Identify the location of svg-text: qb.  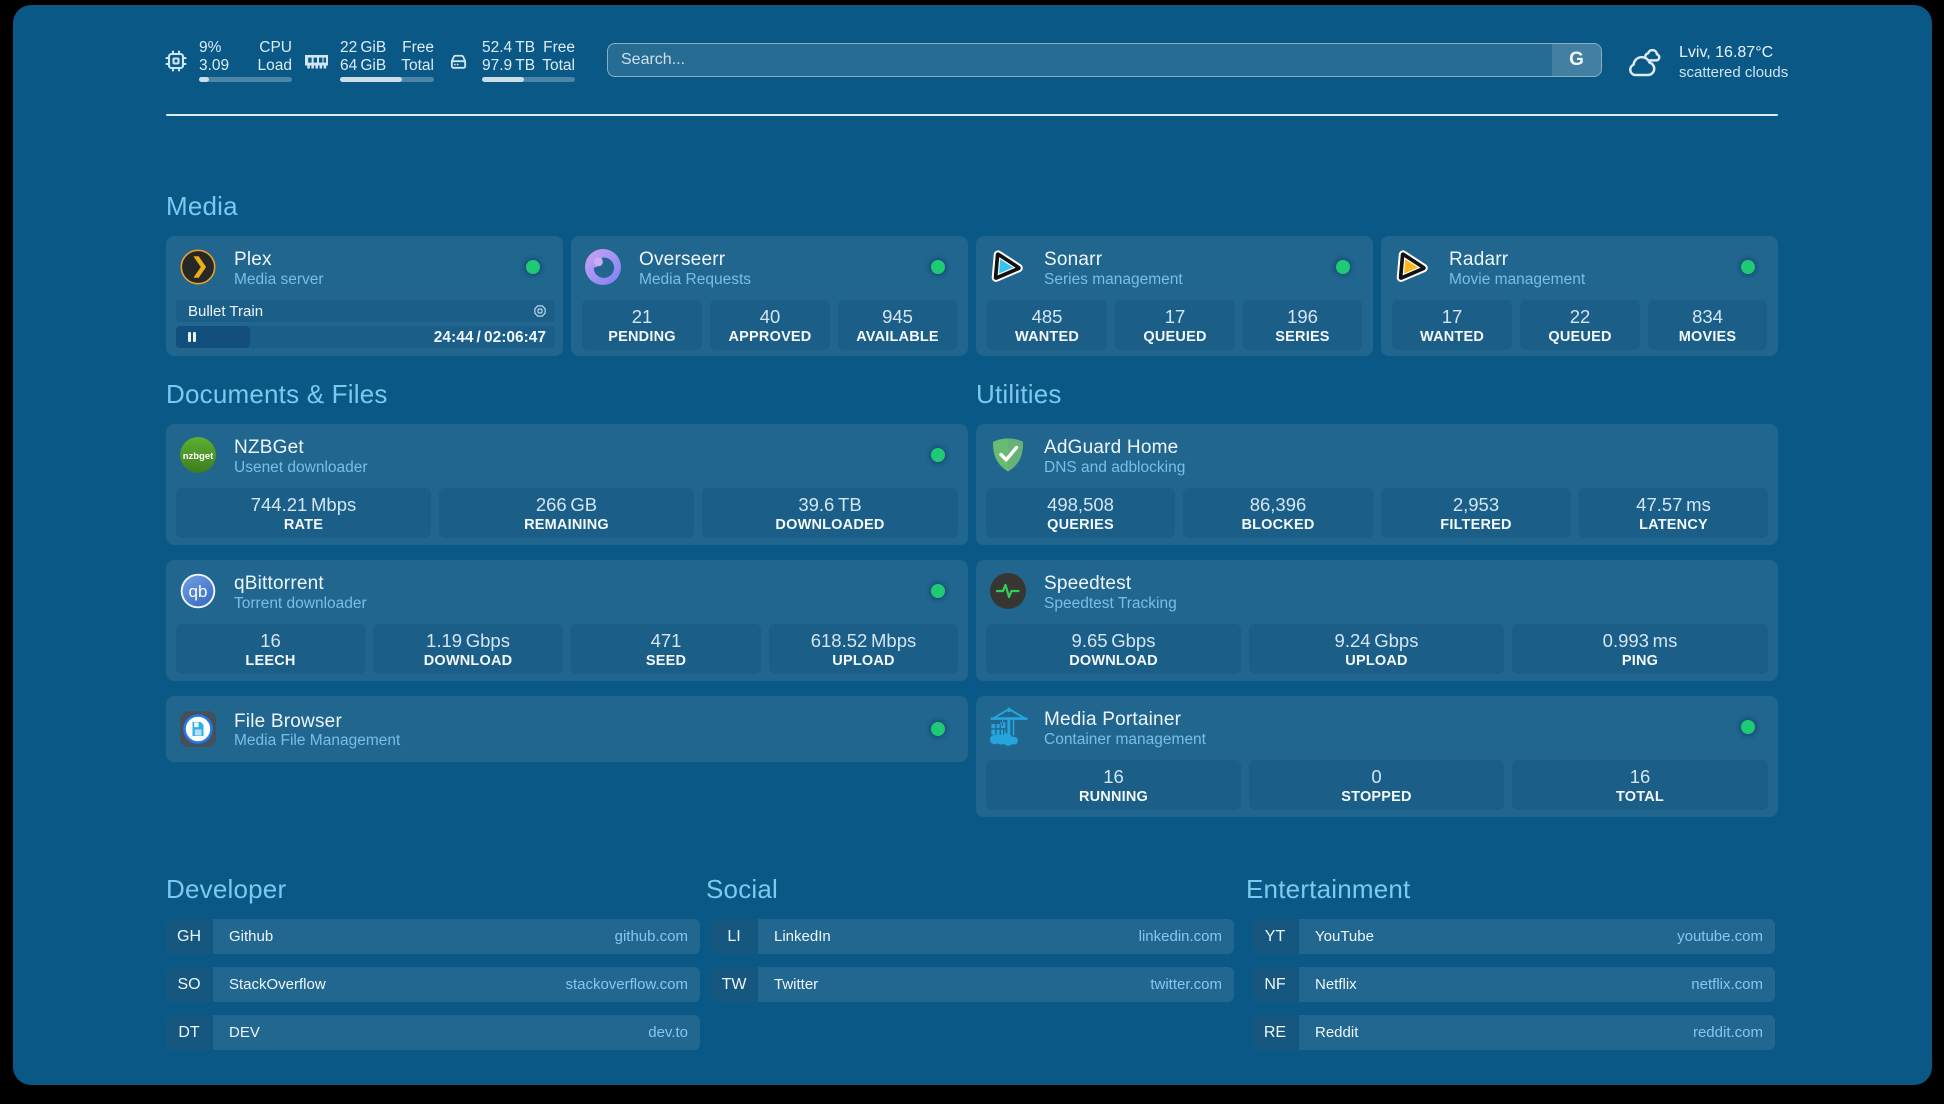
(198, 591).